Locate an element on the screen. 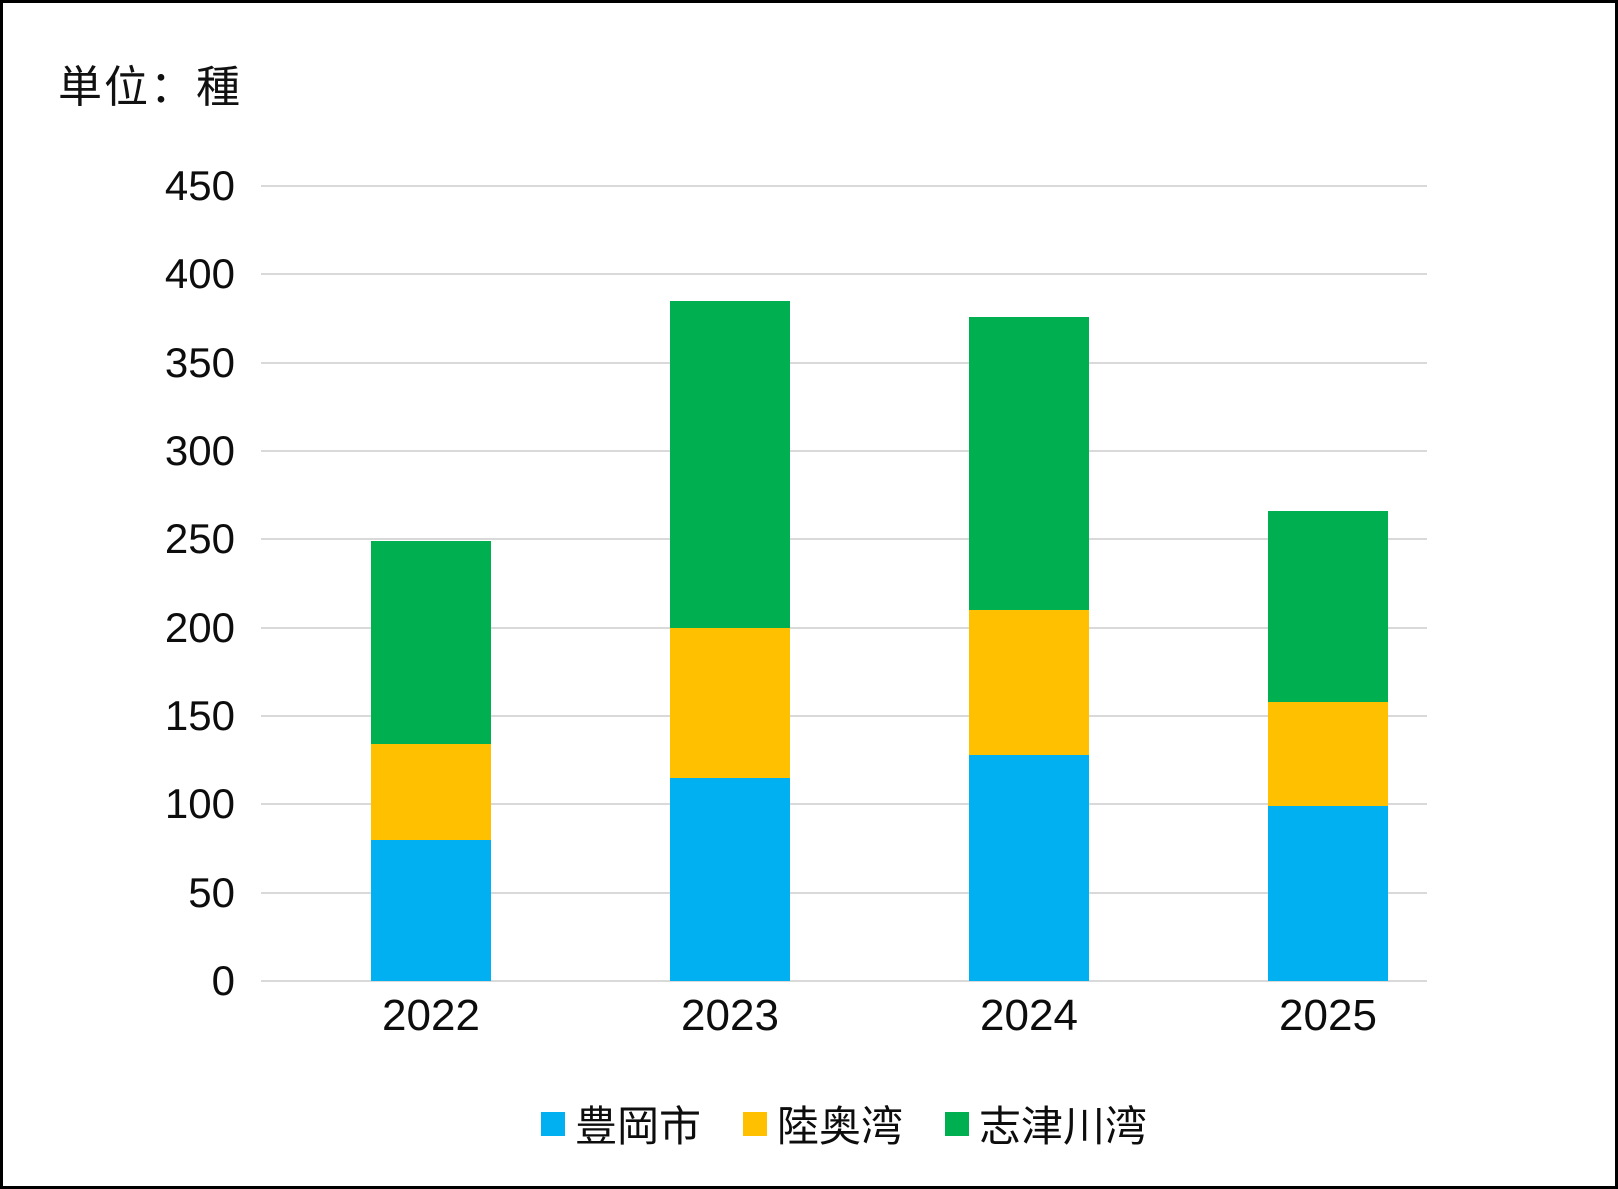 The image size is (1618, 1189). x-axis-label: 2024 is located at coordinates (1029, 1015).